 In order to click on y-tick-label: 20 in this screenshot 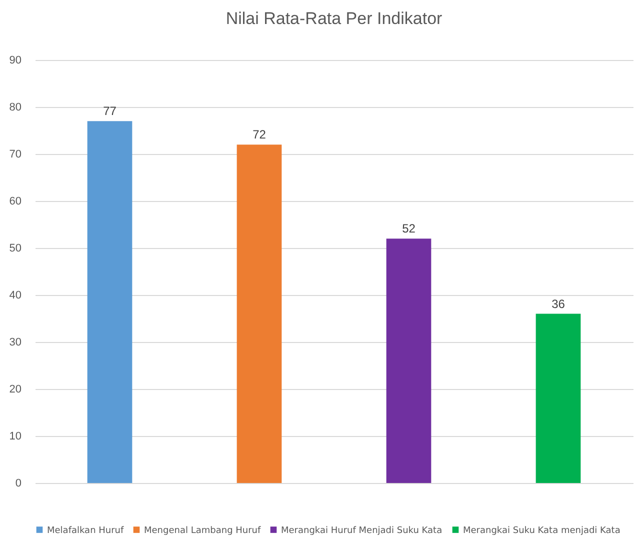, I will do `click(15, 390)`.